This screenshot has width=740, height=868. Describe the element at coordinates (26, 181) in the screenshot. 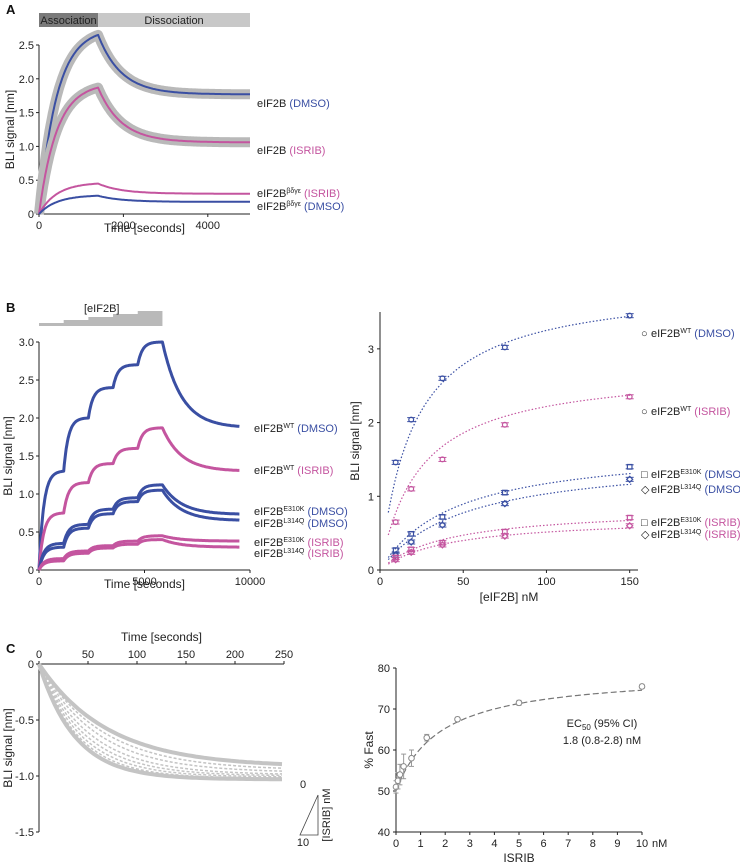

I see `panel-a-ytick-label: 0.5` at that location.